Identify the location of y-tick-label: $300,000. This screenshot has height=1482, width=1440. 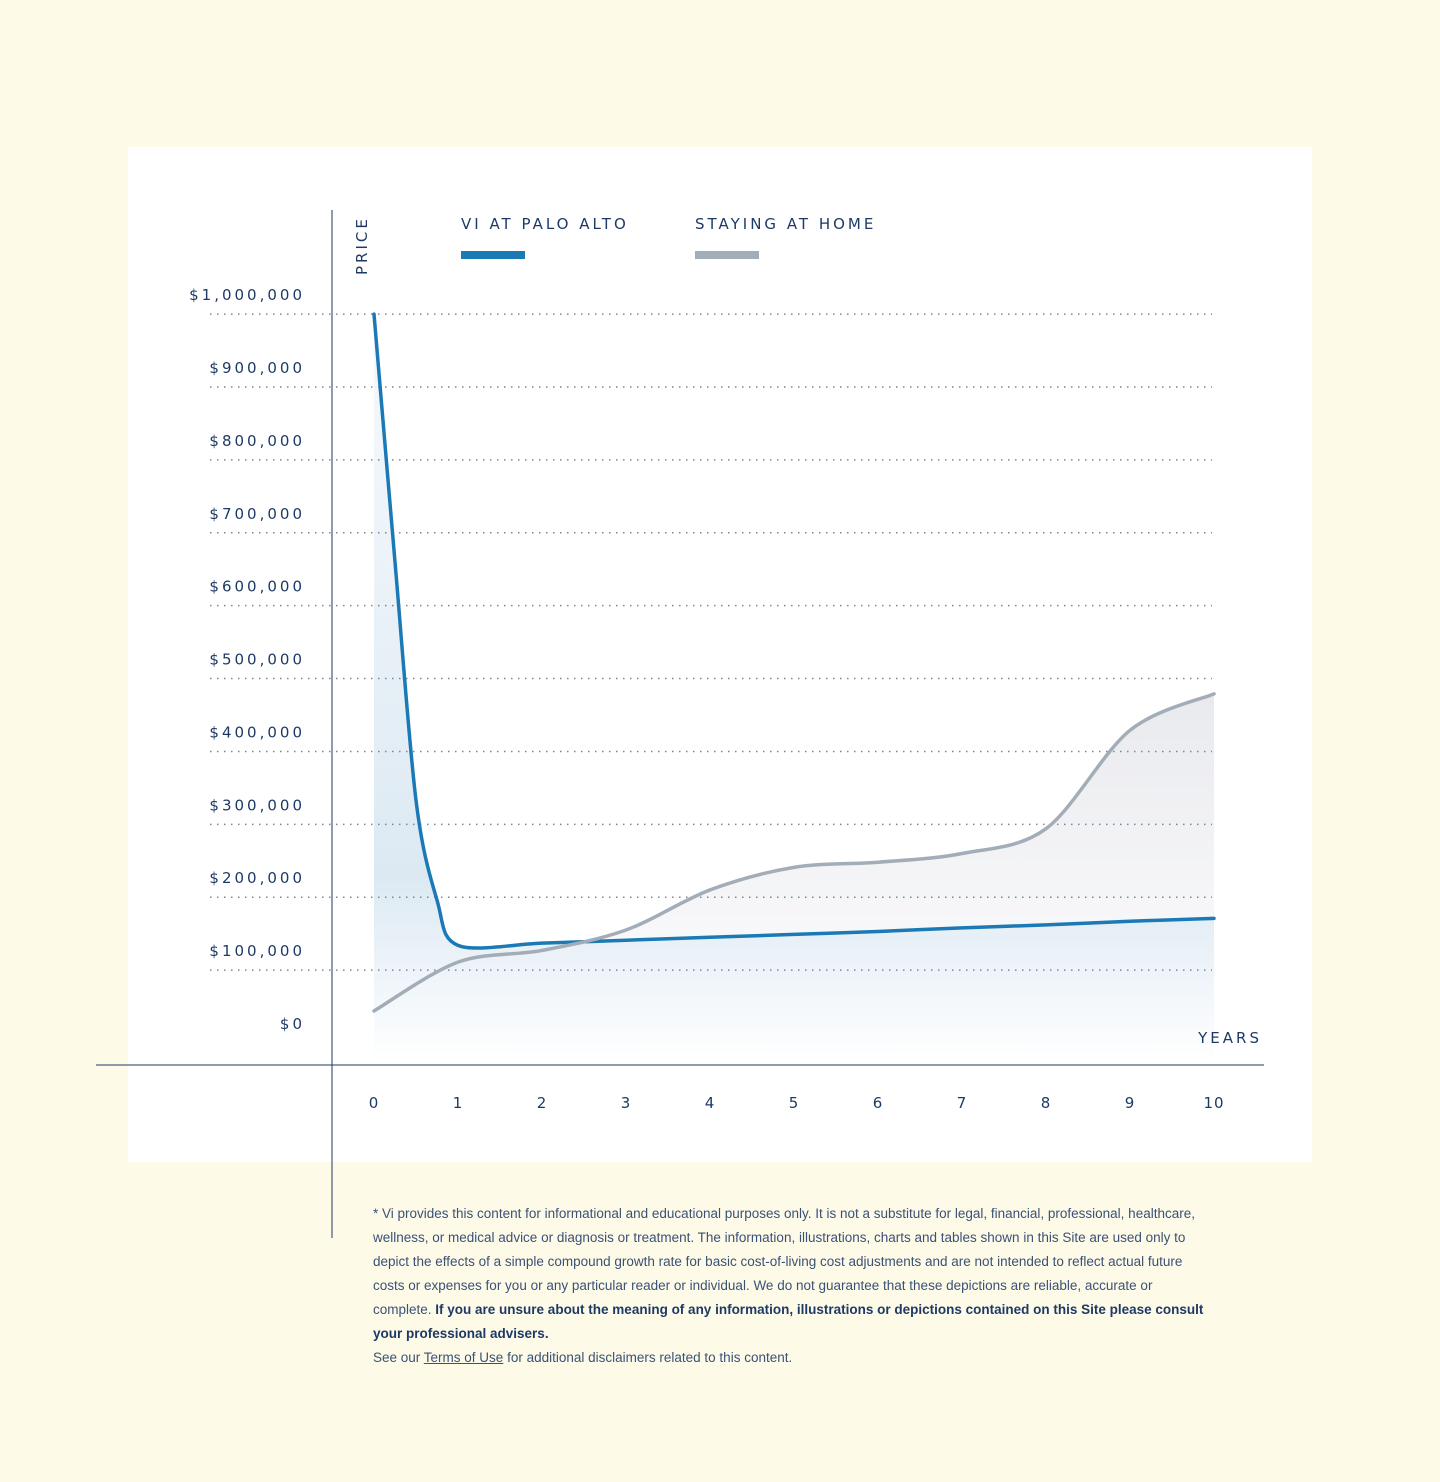
(257, 805).